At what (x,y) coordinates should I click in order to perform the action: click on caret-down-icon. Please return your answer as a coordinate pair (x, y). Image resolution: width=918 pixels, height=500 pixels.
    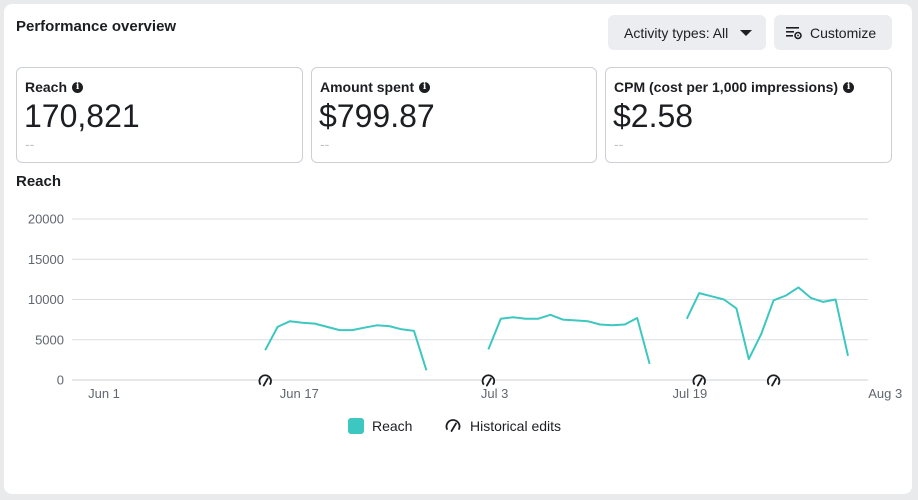
    Looking at the image, I should click on (746, 32).